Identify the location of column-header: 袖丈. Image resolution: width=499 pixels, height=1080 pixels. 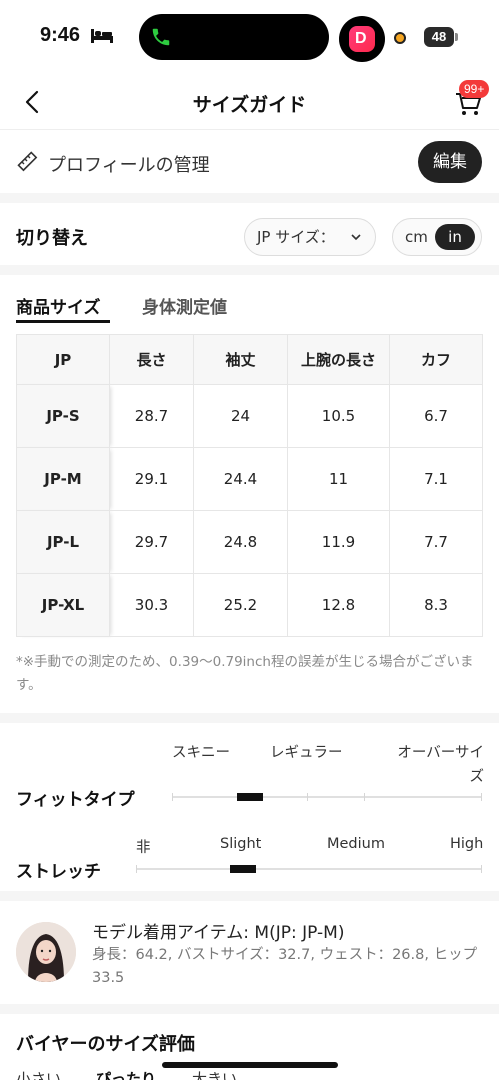
(240, 359).